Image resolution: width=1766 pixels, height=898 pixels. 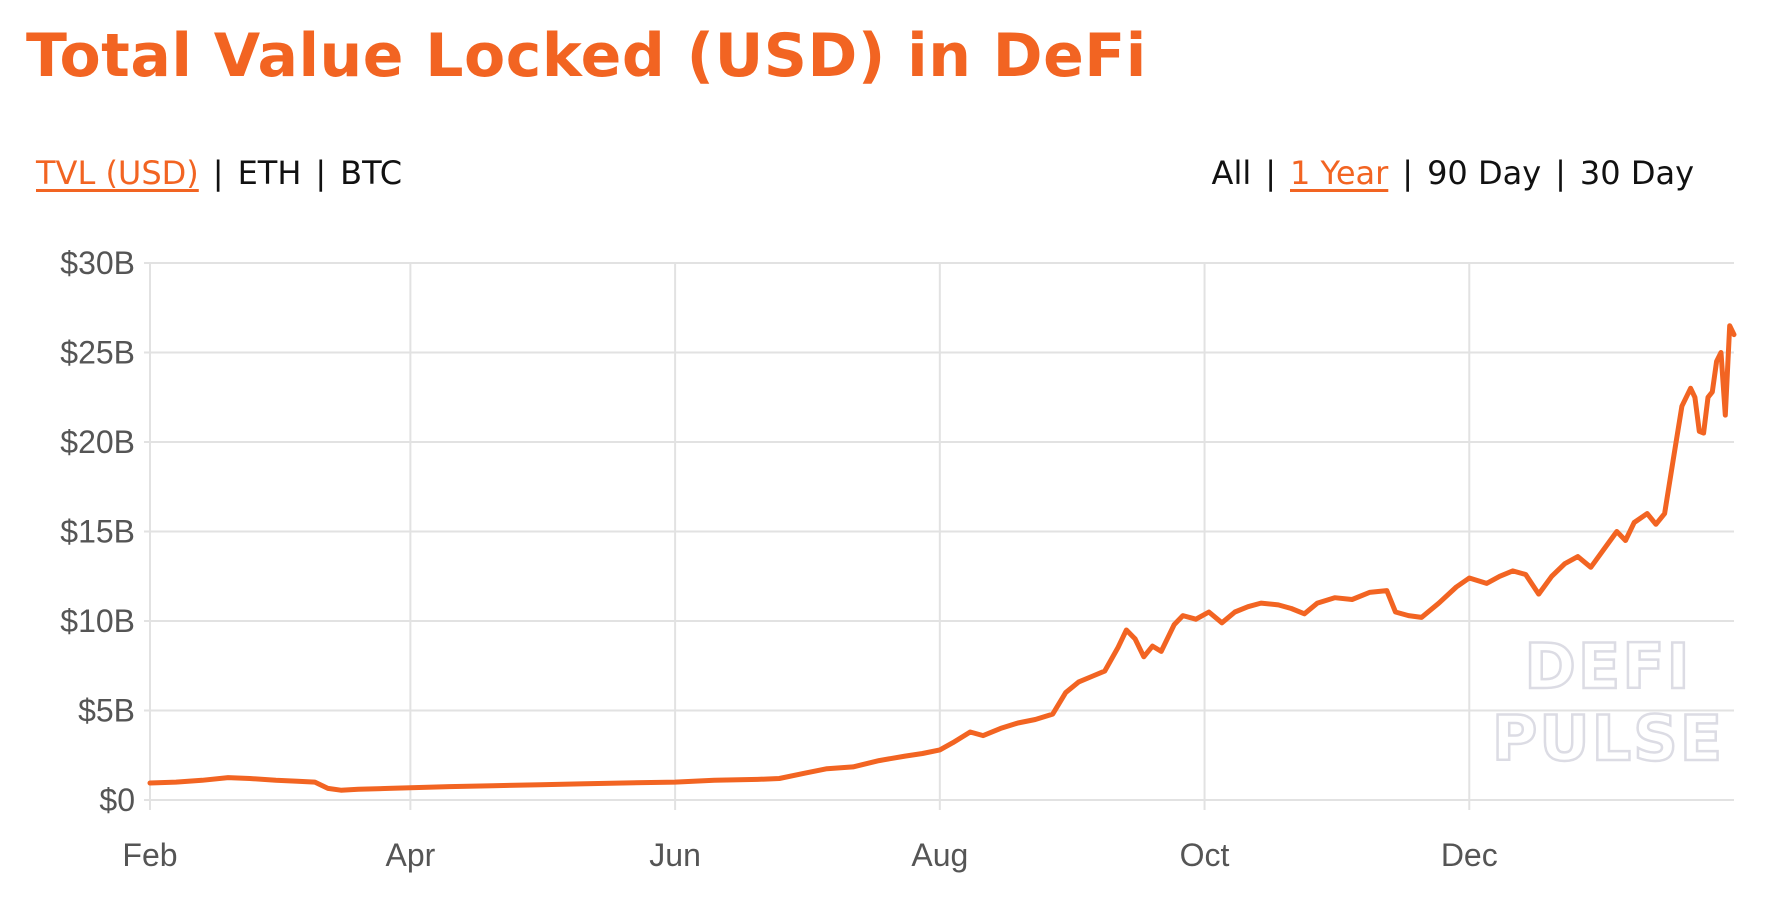 What do you see at coordinates (1469, 855) in the screenshot?
I see `x-tick-label: Dec` at bounding box center [1469, 855].